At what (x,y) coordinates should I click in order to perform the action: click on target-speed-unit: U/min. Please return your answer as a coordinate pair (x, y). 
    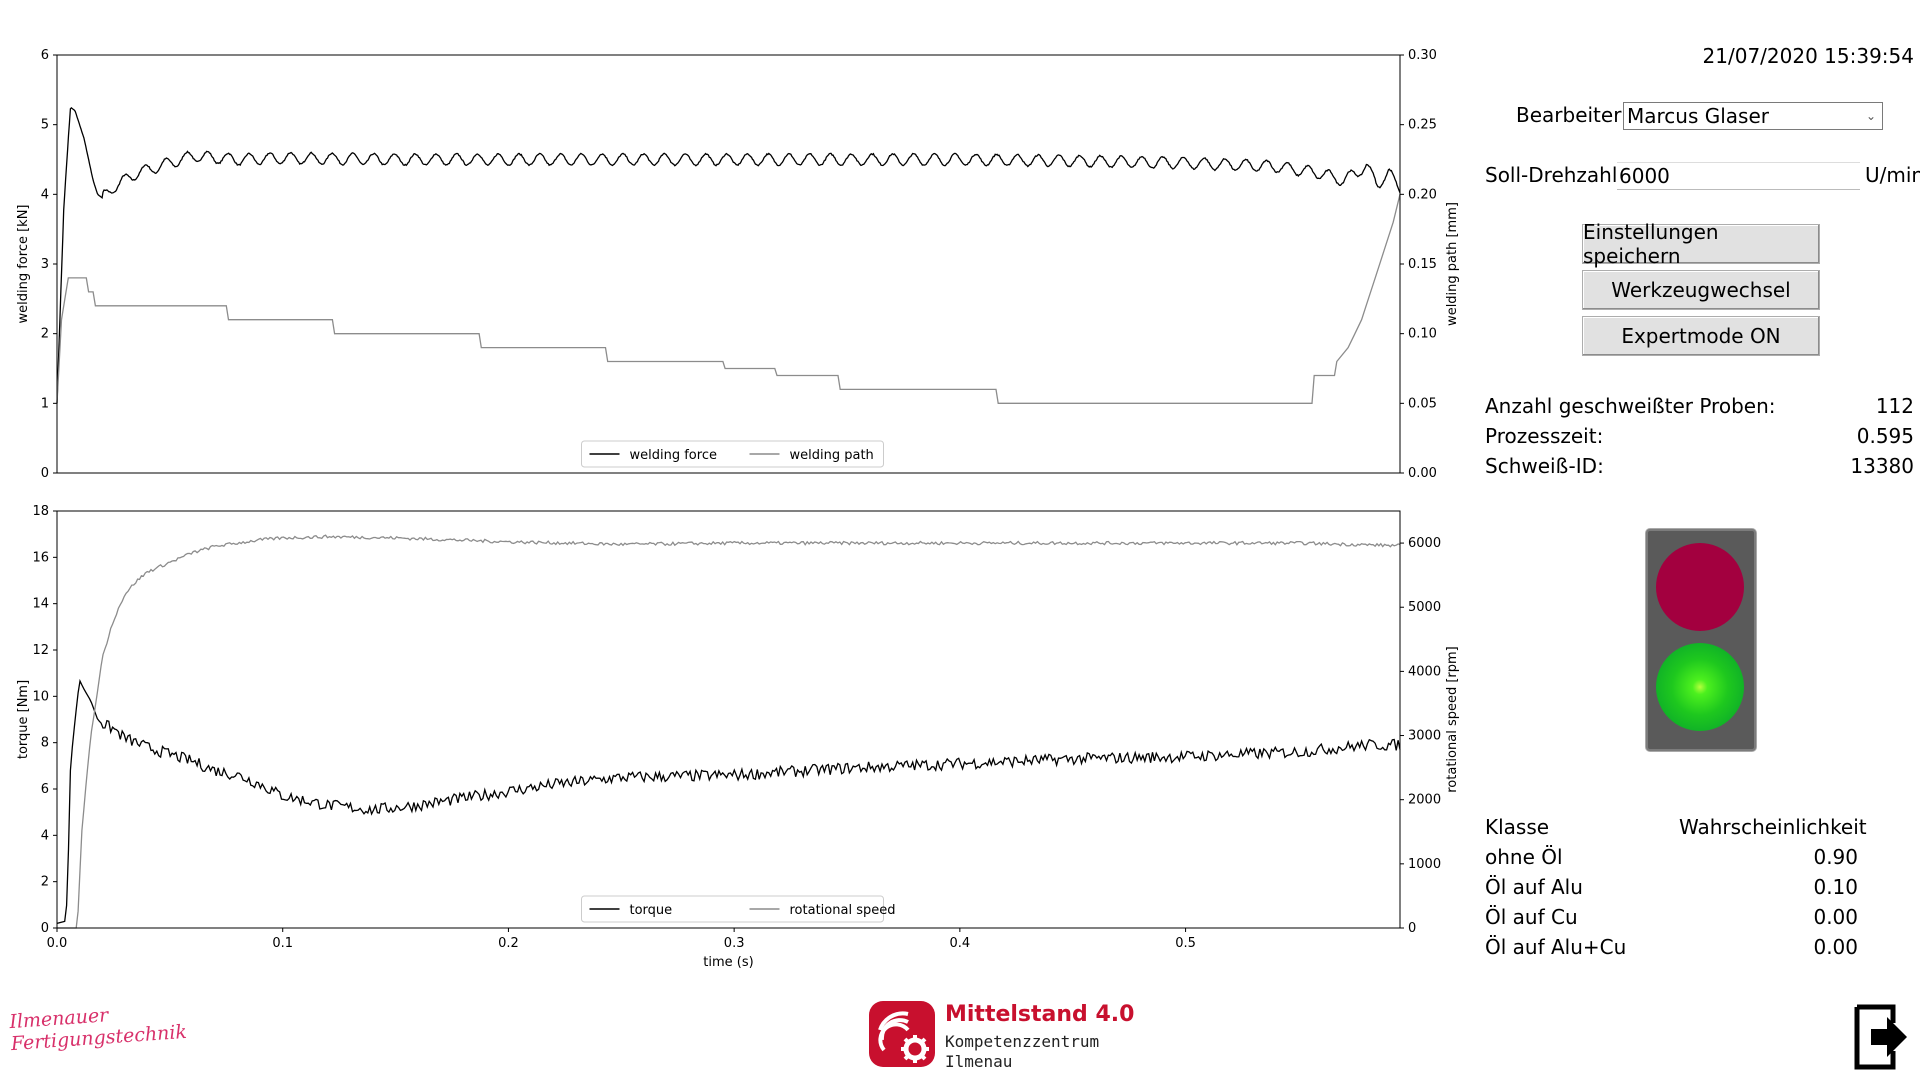
    Looking at the image, I should click on (1892, 175).